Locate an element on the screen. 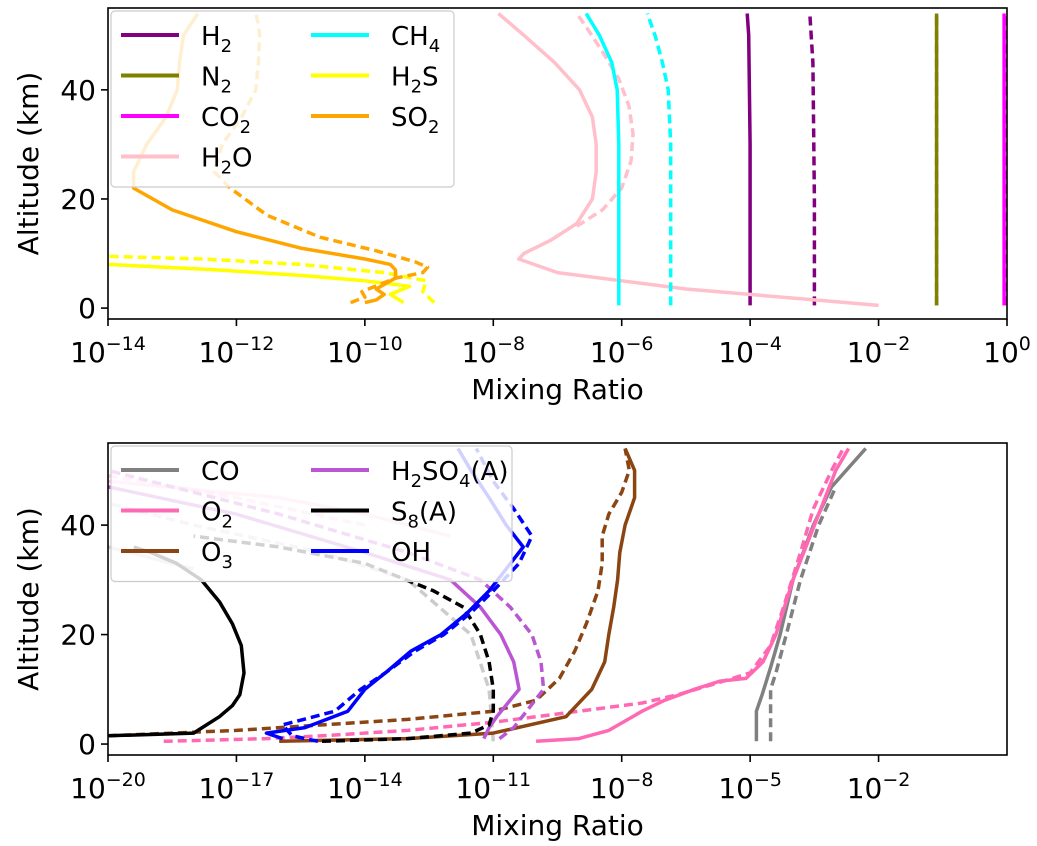  x-tick-label: 10⁻²⁰ is located at coordinates (108, 787).